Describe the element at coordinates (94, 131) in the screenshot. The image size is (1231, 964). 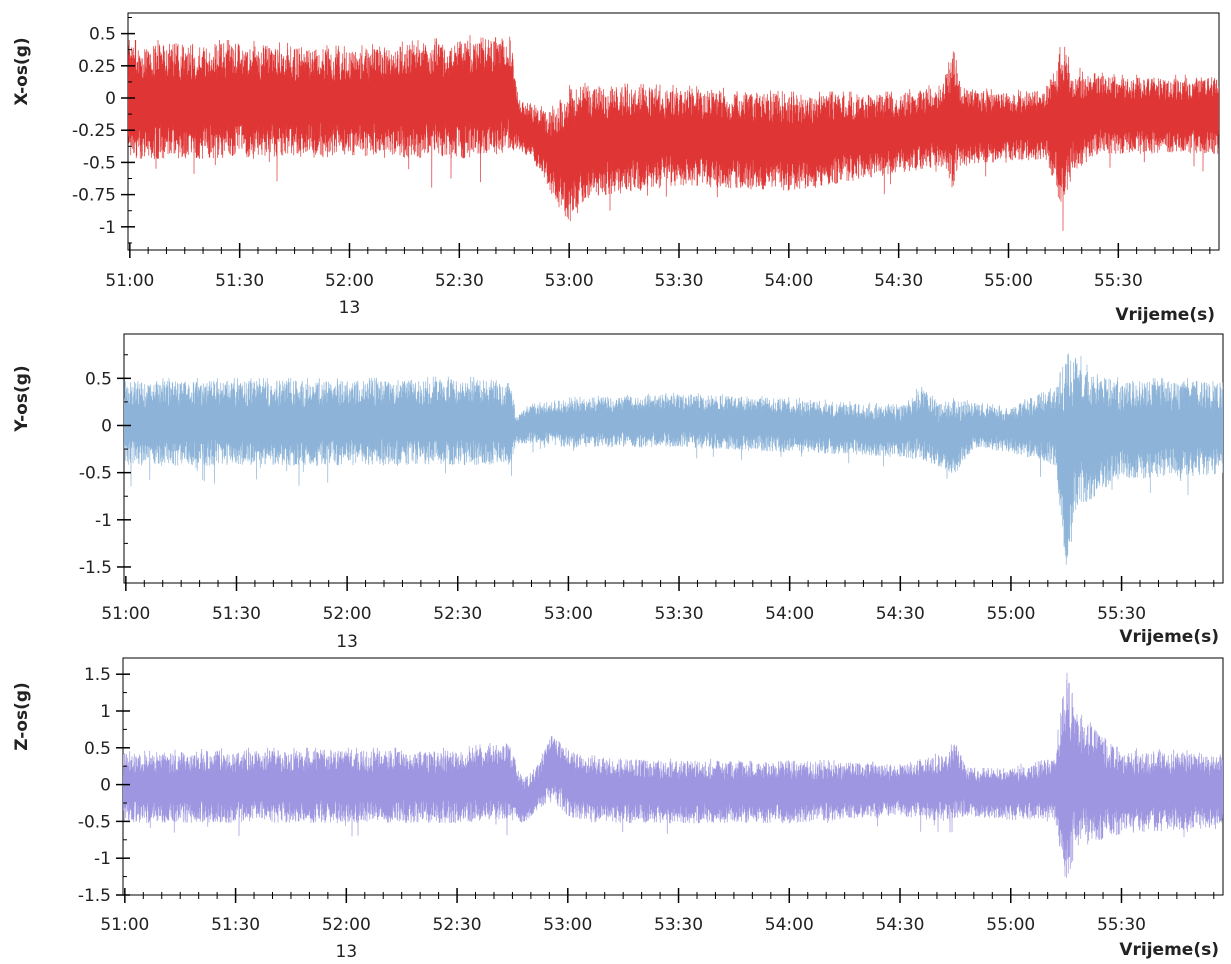
I see `y-tick-label: -0.25` at that location.